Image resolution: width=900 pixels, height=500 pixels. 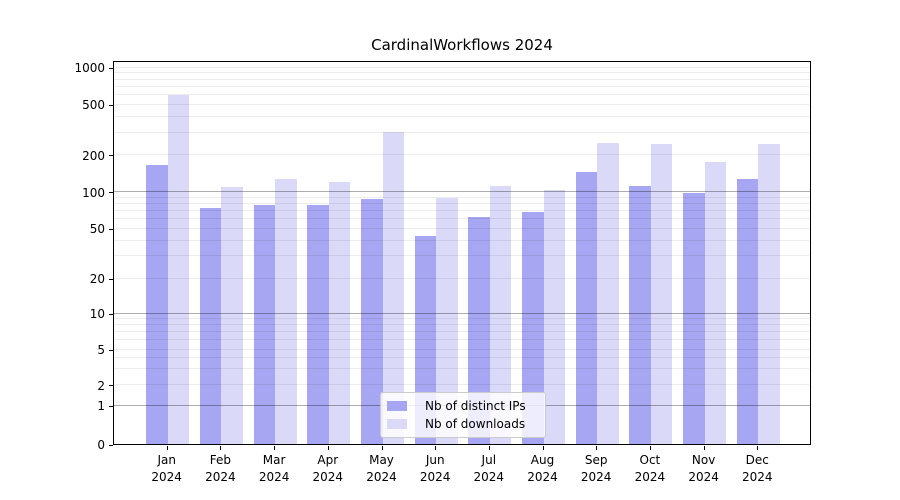 I want to click on y-tick-label: 10, so click(x=97, y=314).